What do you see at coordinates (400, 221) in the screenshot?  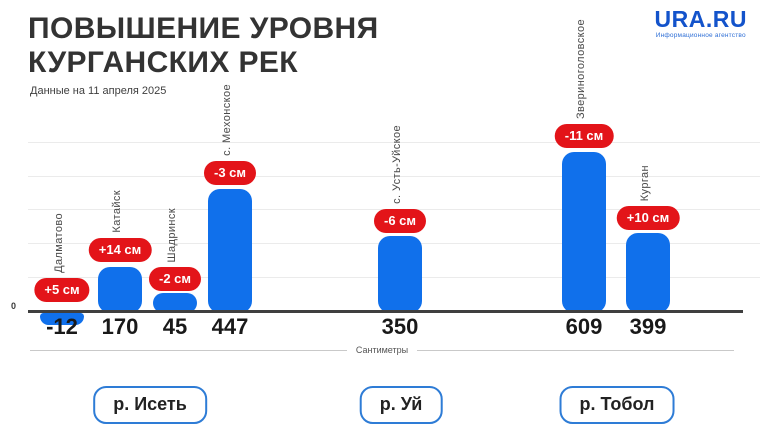 I see `delta-badge-ust-uyskoe: -6 см` at bounding box center [400, 221].